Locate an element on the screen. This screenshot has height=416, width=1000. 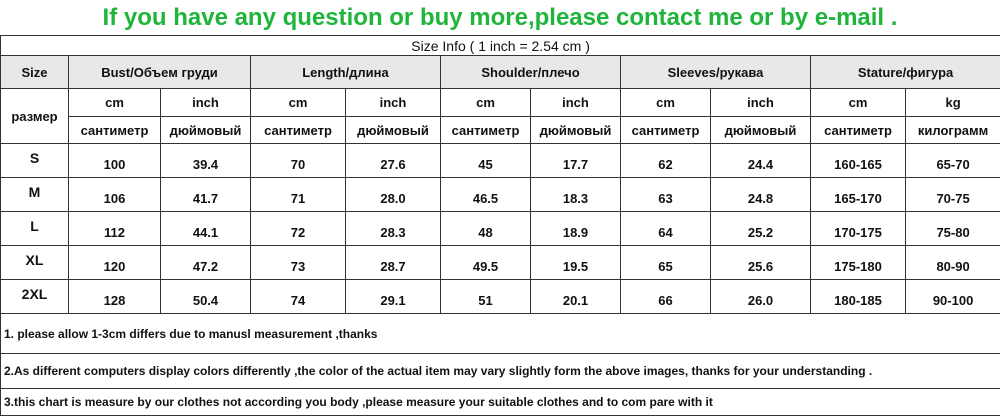
size-cell: XL is located at coordinates (35, 263).